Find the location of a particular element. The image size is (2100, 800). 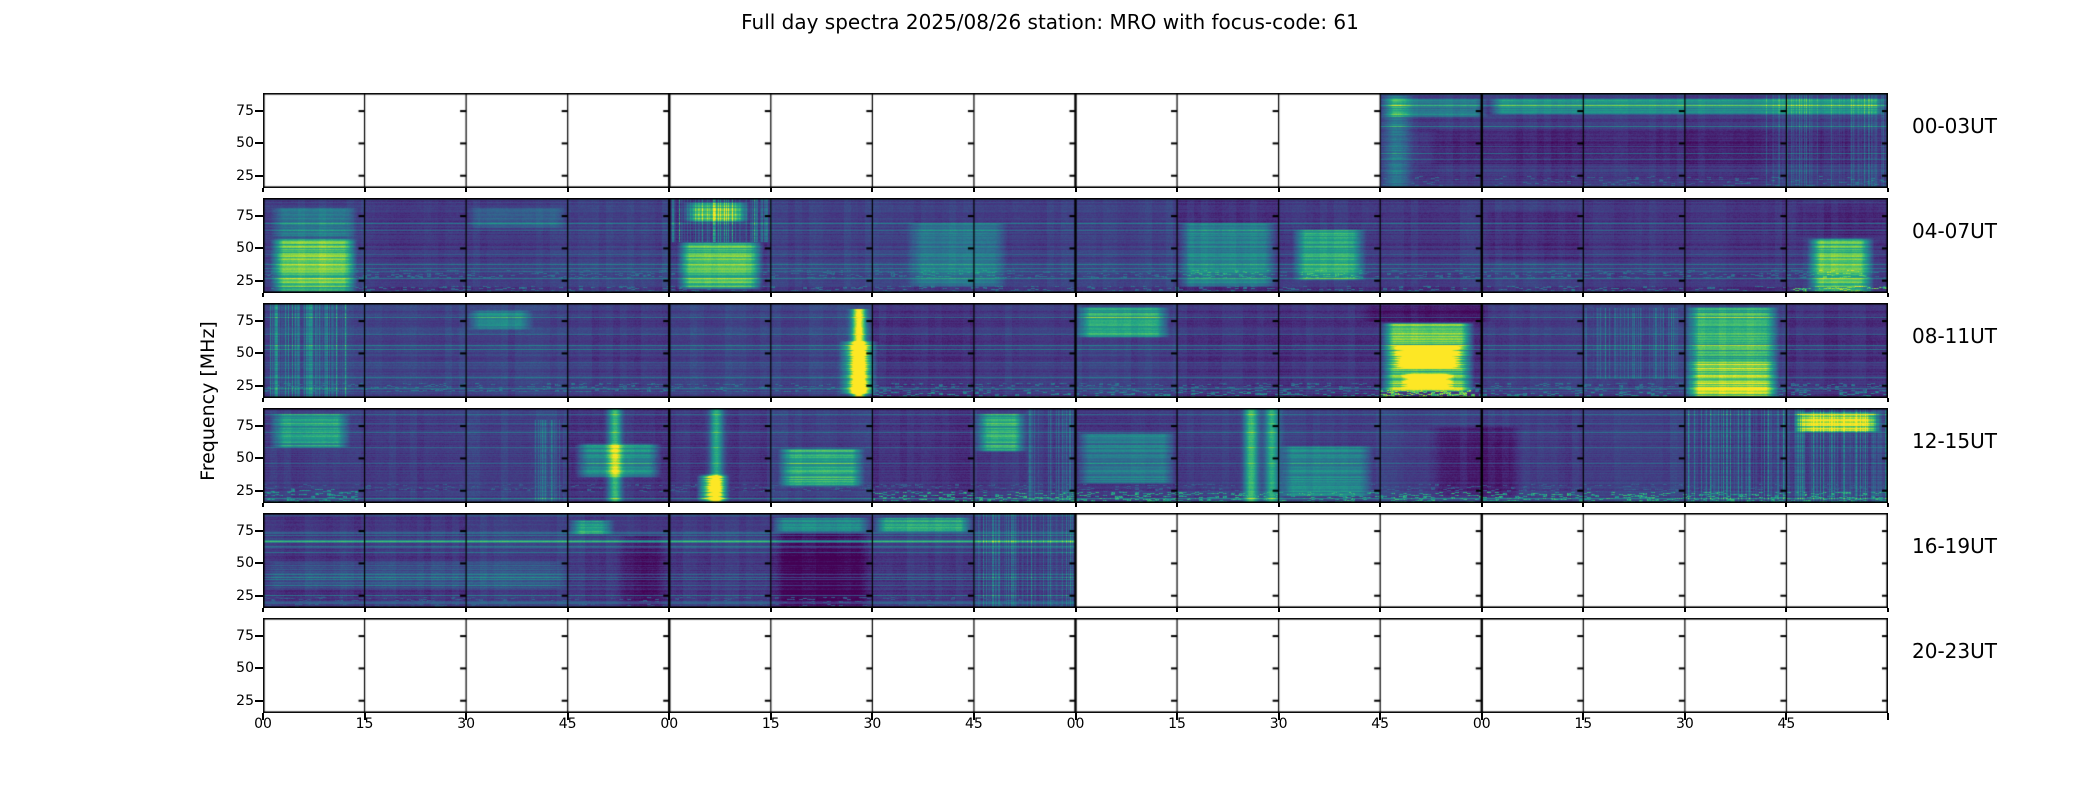

spectrogram-row-2-canvas is located at coordinates (1075, 350).